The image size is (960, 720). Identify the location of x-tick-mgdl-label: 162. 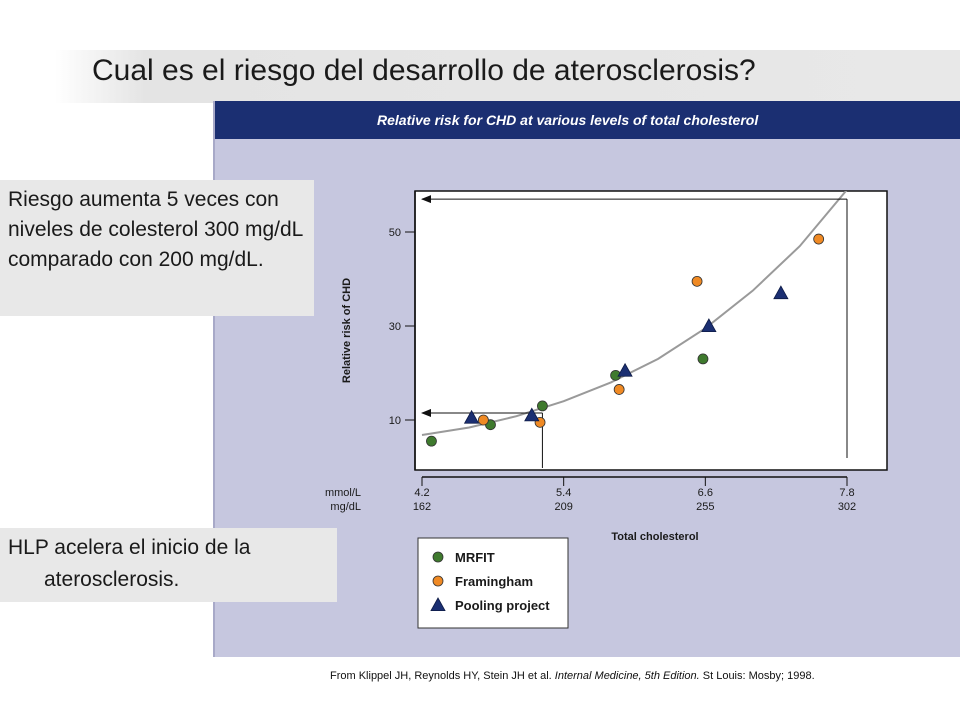
(422, 507).